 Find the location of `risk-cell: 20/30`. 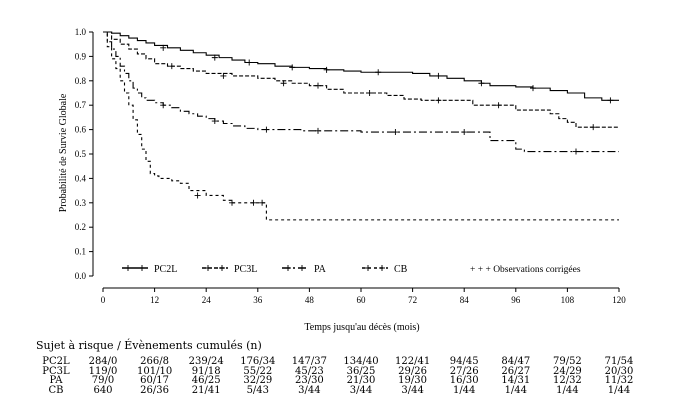

risk-cell: 20/30 is located at coordinates (619, 371).